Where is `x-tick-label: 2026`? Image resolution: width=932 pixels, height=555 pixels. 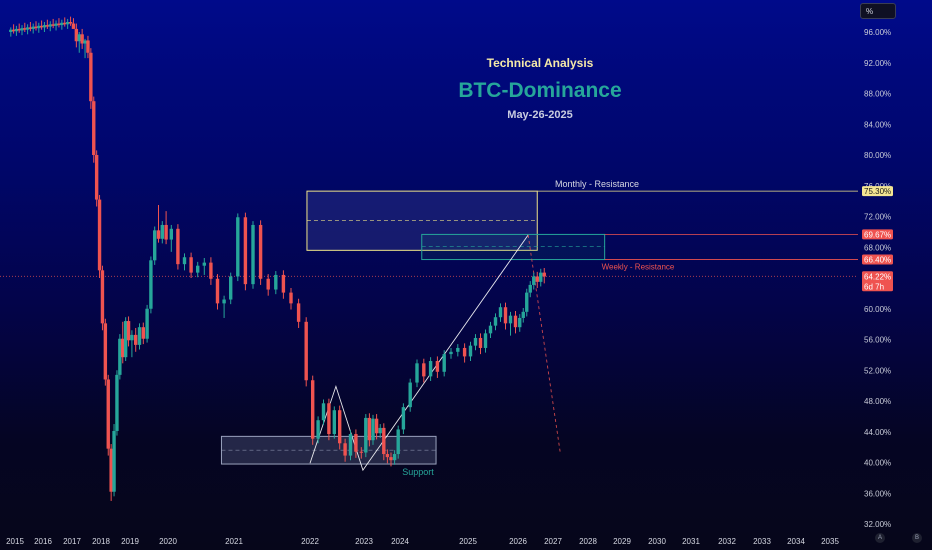
x-tick-label: 2026 is located at coordinates (518, 541).